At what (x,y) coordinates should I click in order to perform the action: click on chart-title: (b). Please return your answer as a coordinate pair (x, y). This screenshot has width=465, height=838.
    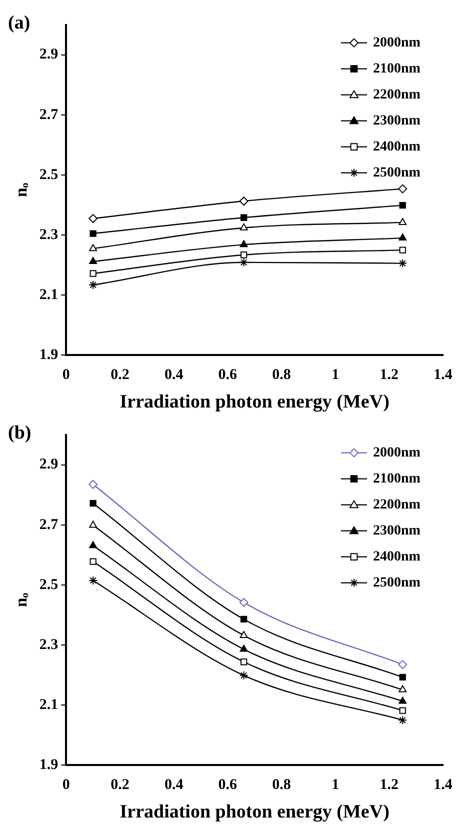
    Looking at the image, I should click on (20, 433).